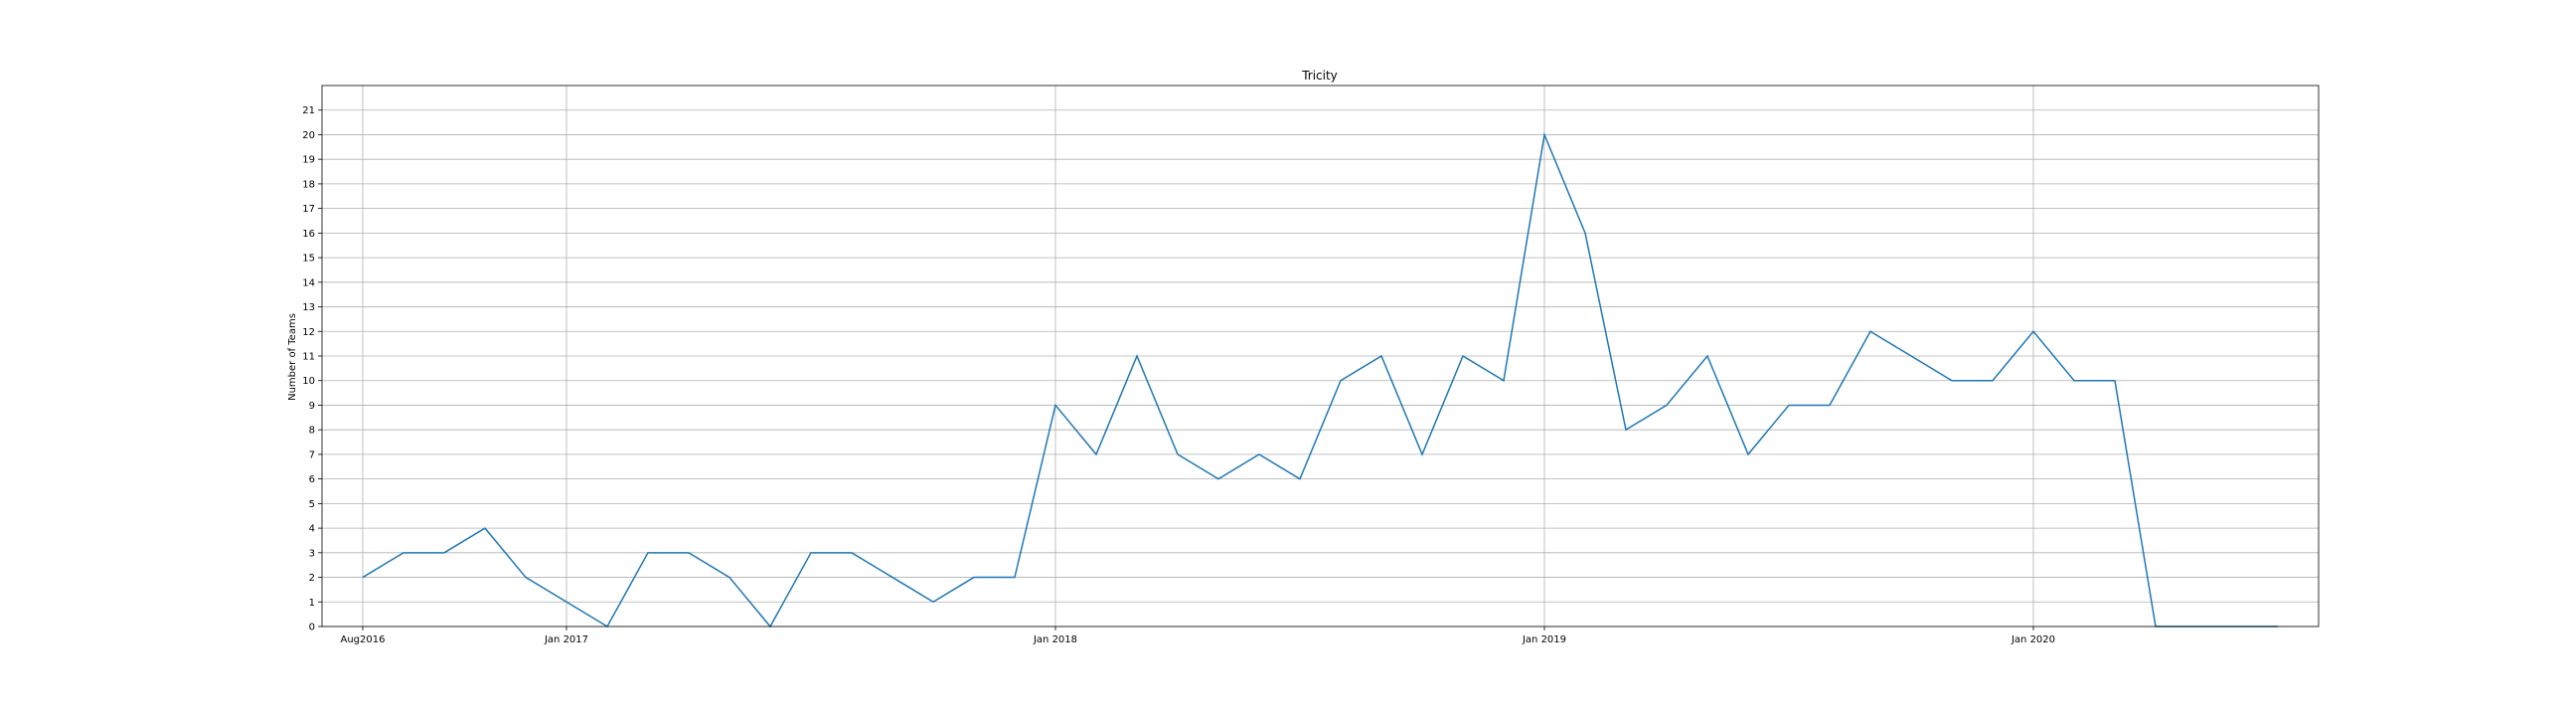 This screenshot has height=716, width=2576. I want to click on x-tick-label: Jan 2020, so click(2033, 639).